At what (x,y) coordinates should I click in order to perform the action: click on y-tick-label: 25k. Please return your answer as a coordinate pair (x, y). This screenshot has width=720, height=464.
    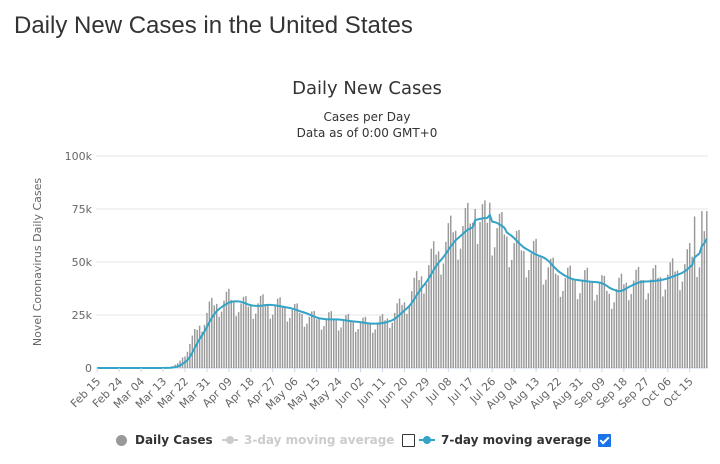
    Looking at the image, I should click on (82, 315).